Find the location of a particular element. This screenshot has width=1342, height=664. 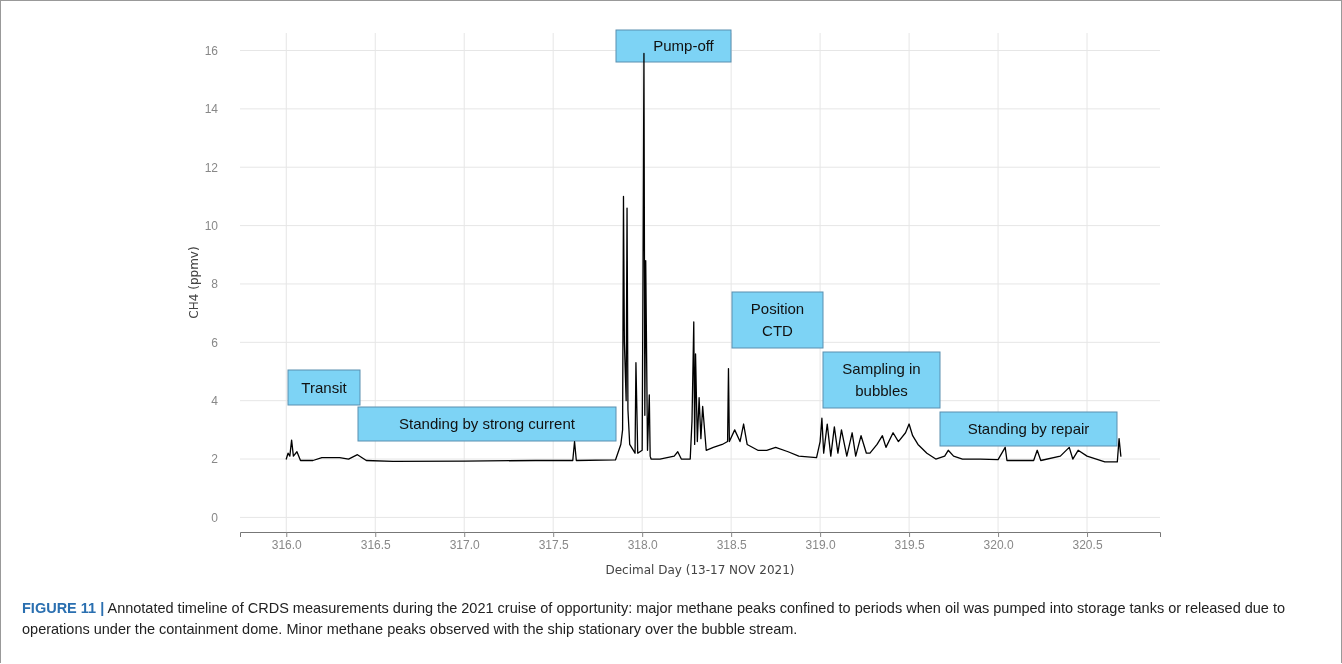

y-tick-label: 8 is located at coordinates (215, 284).